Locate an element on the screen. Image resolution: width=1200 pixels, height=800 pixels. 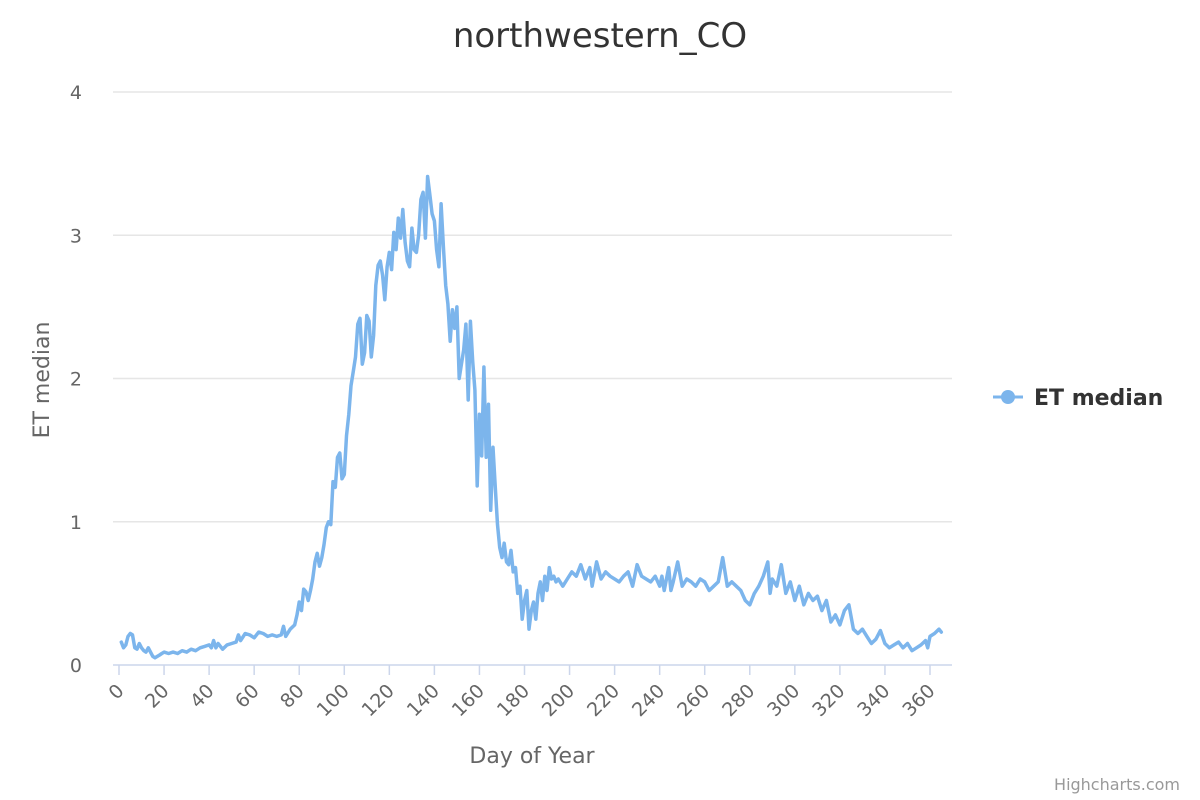
chart-title: northwestern_CO is located at coordinates (600, 36).